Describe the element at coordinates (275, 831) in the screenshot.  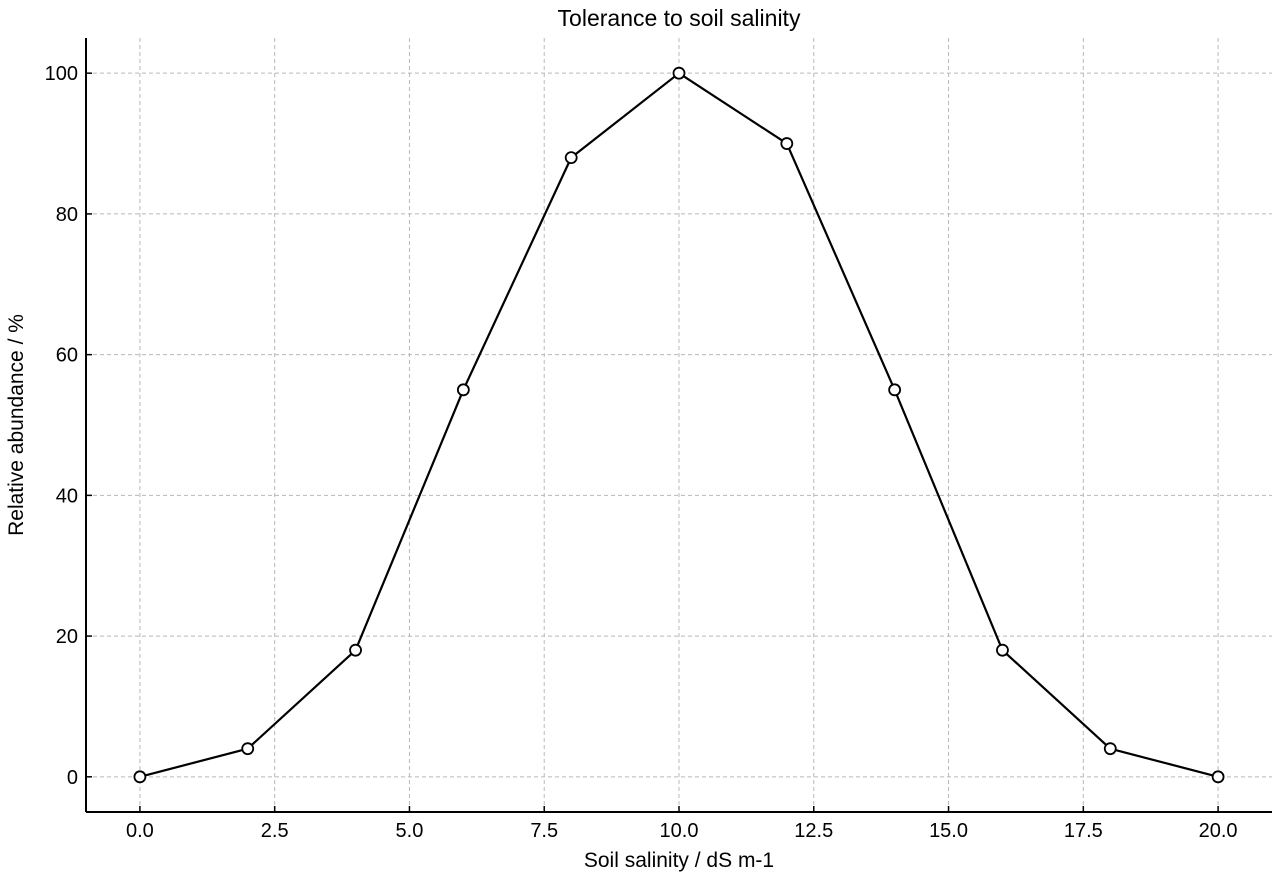
I see `x-tick-label: 2.5` at that location.